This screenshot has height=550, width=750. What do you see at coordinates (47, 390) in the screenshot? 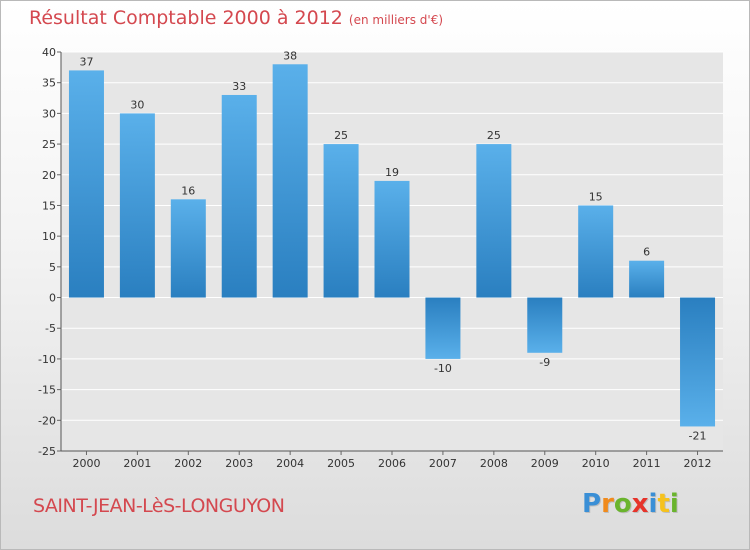
I see `y-tick-label: -15` at bounding box center [47, 390].